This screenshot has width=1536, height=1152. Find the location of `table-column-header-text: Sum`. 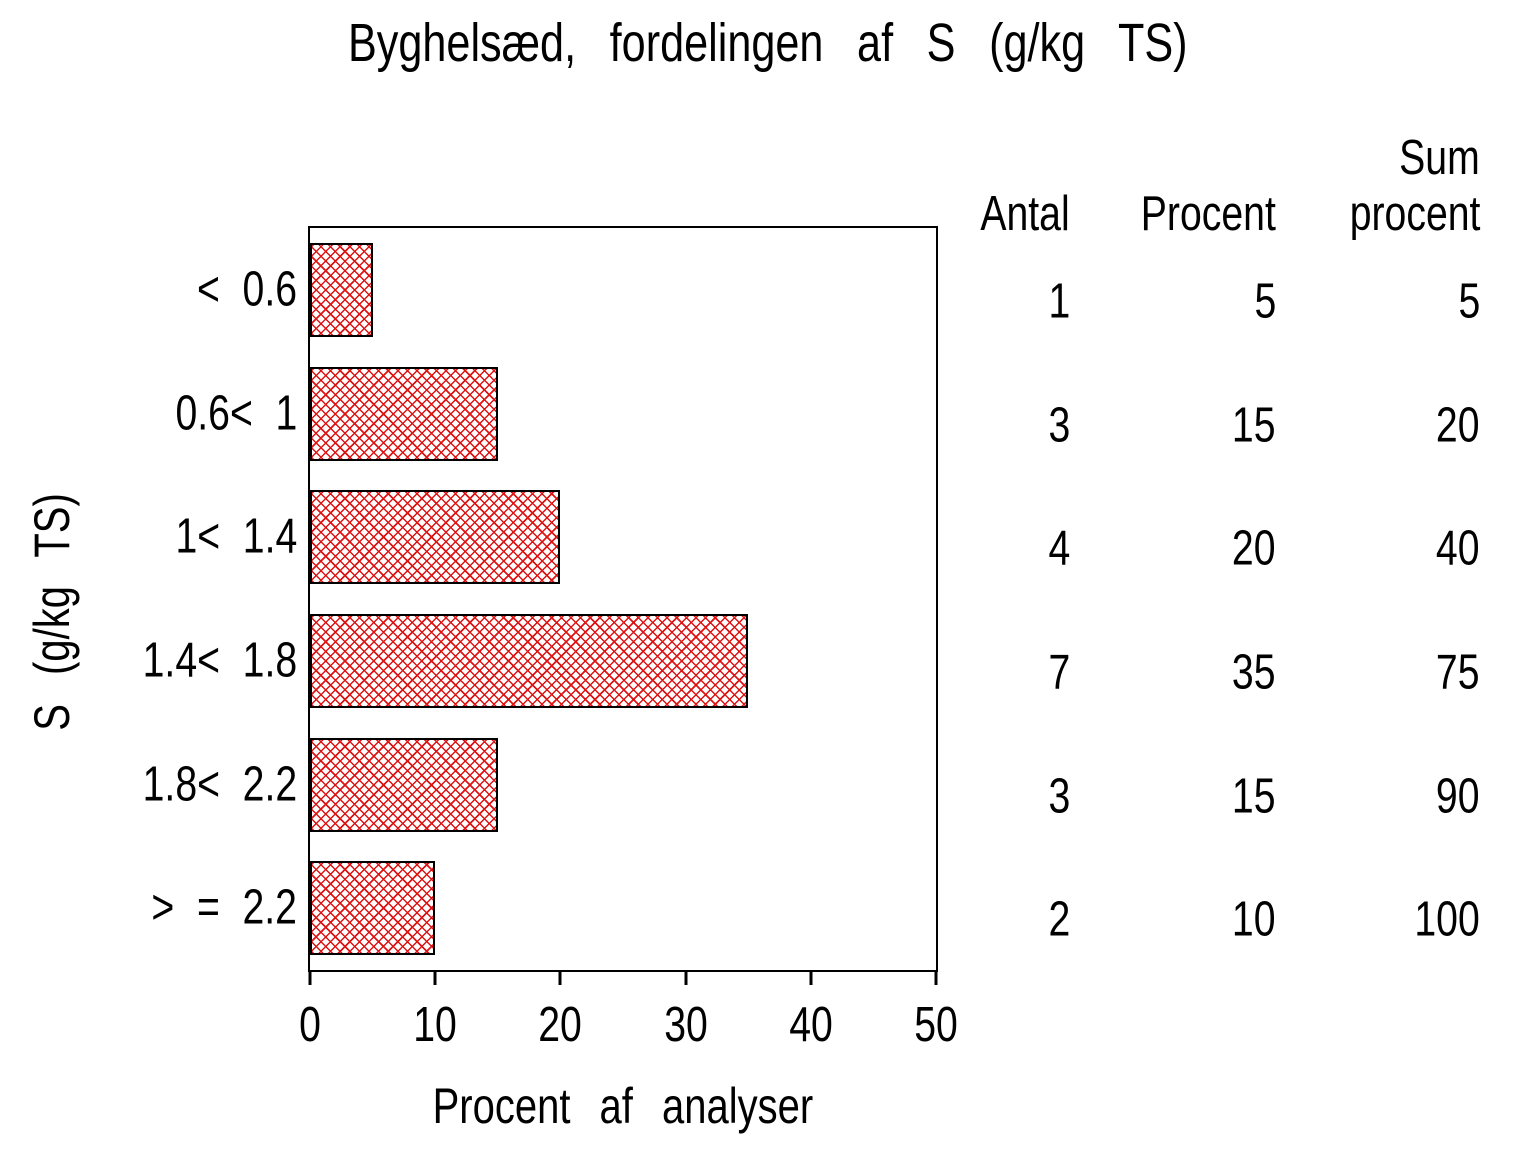

table-column-header-text: Sum is located at coordinates (1439, 158).